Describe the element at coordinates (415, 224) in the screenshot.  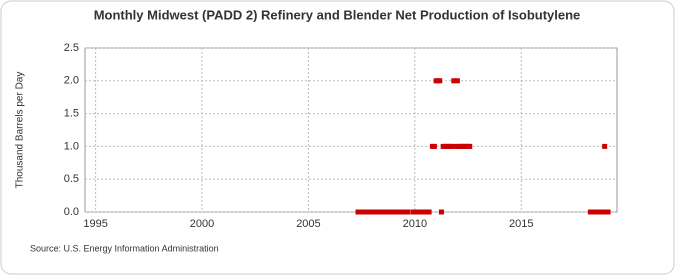
I see `x-tick-label: 2010` at that location.